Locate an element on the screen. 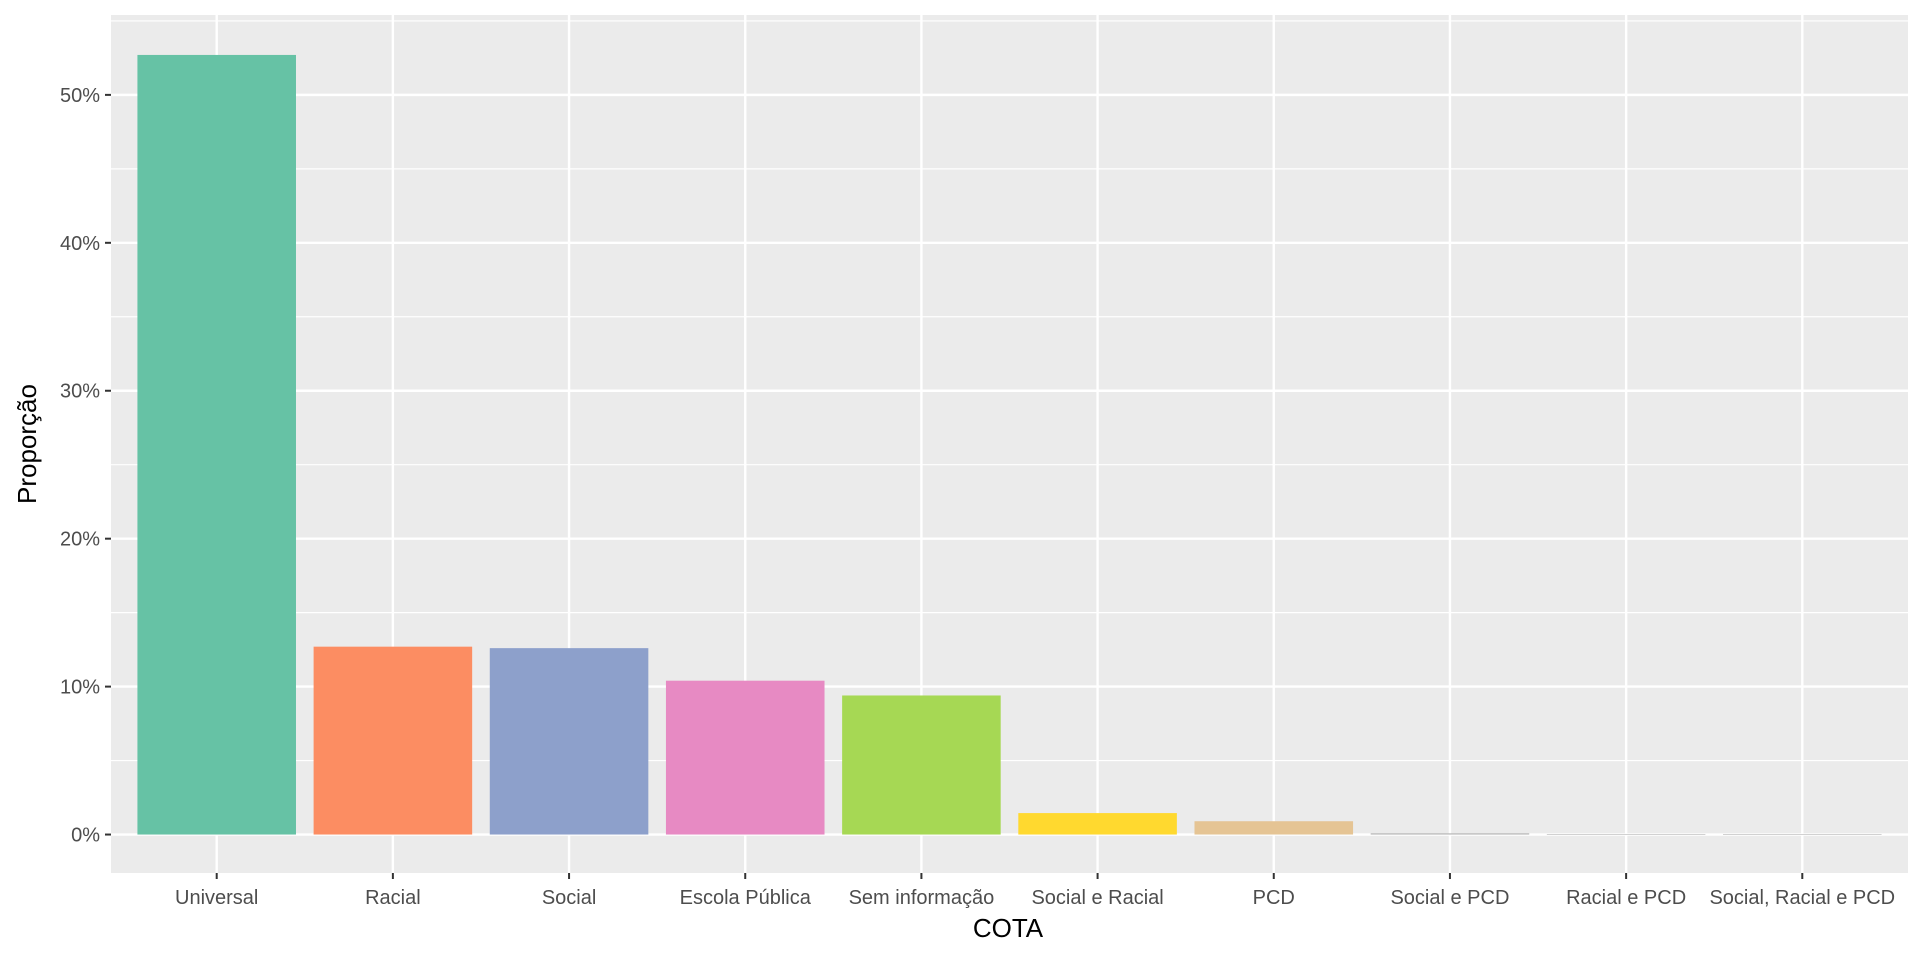  x-axis-title: COTA is located at coordinates (1008, 928).